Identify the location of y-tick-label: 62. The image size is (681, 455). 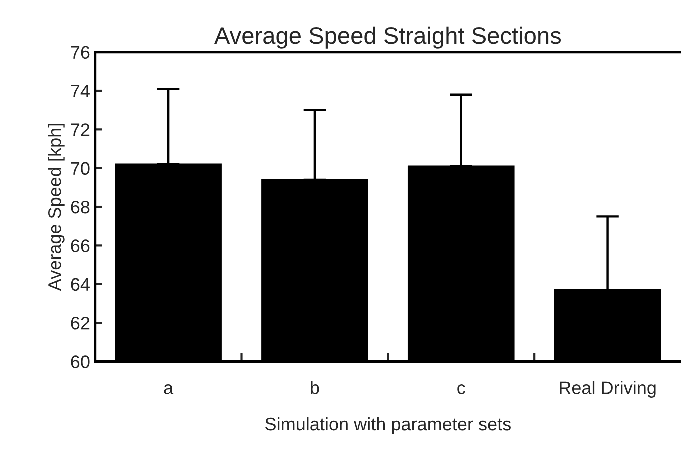
(80, 323).